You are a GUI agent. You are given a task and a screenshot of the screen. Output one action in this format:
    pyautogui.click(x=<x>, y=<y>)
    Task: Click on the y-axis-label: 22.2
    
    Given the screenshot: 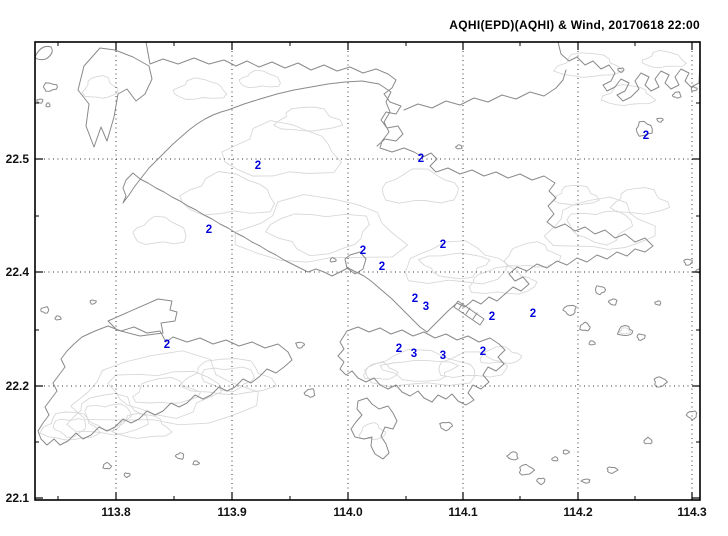 What is the action you would take?
    pyautogui.click(x=18, y=386)
    